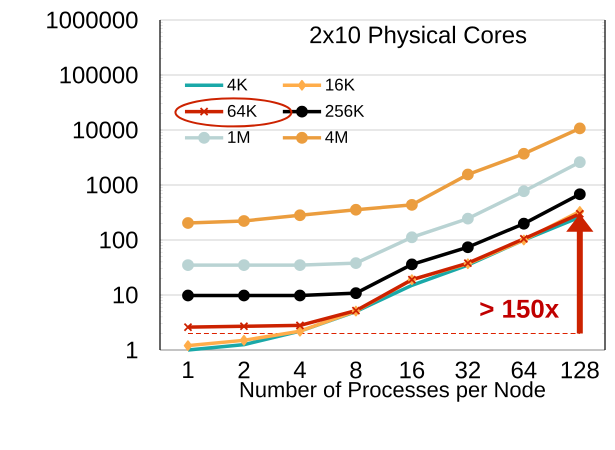 This screenshot has width=615, height=450. What do you see at coordinates (580, 370) in the screenshot?
I see `x-tick-label: 128` at bounding box center [580, 370].